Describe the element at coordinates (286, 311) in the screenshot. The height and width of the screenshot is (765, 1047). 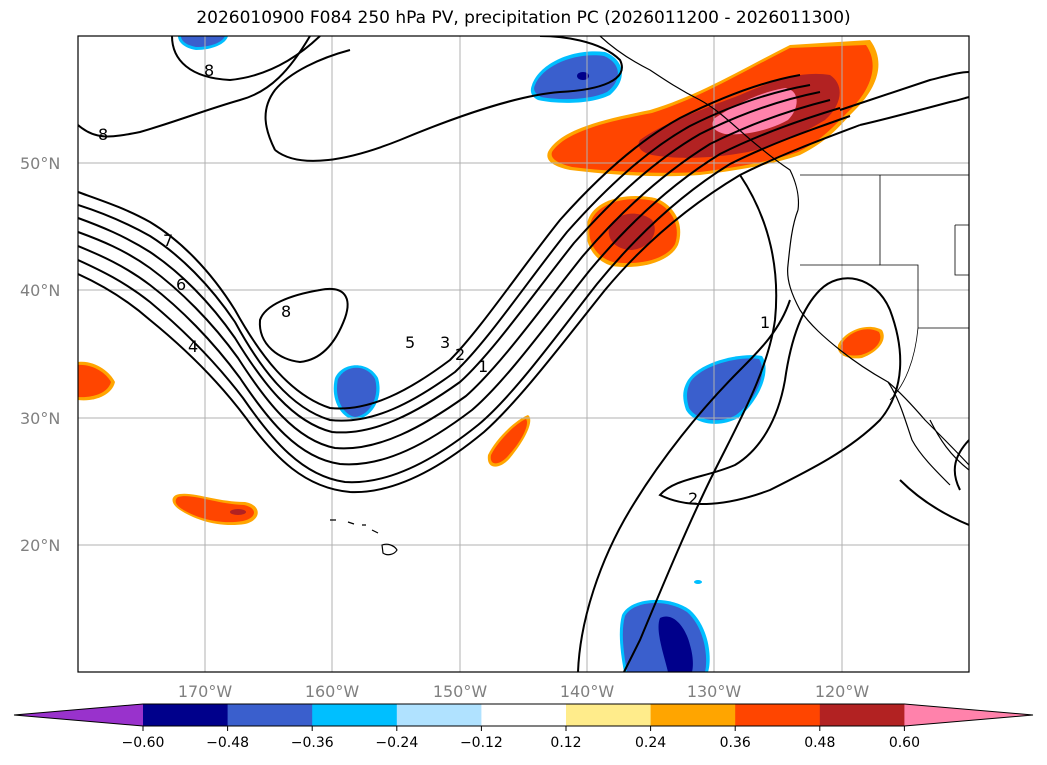
I see `contour-label-8-loop: 8` at that location.